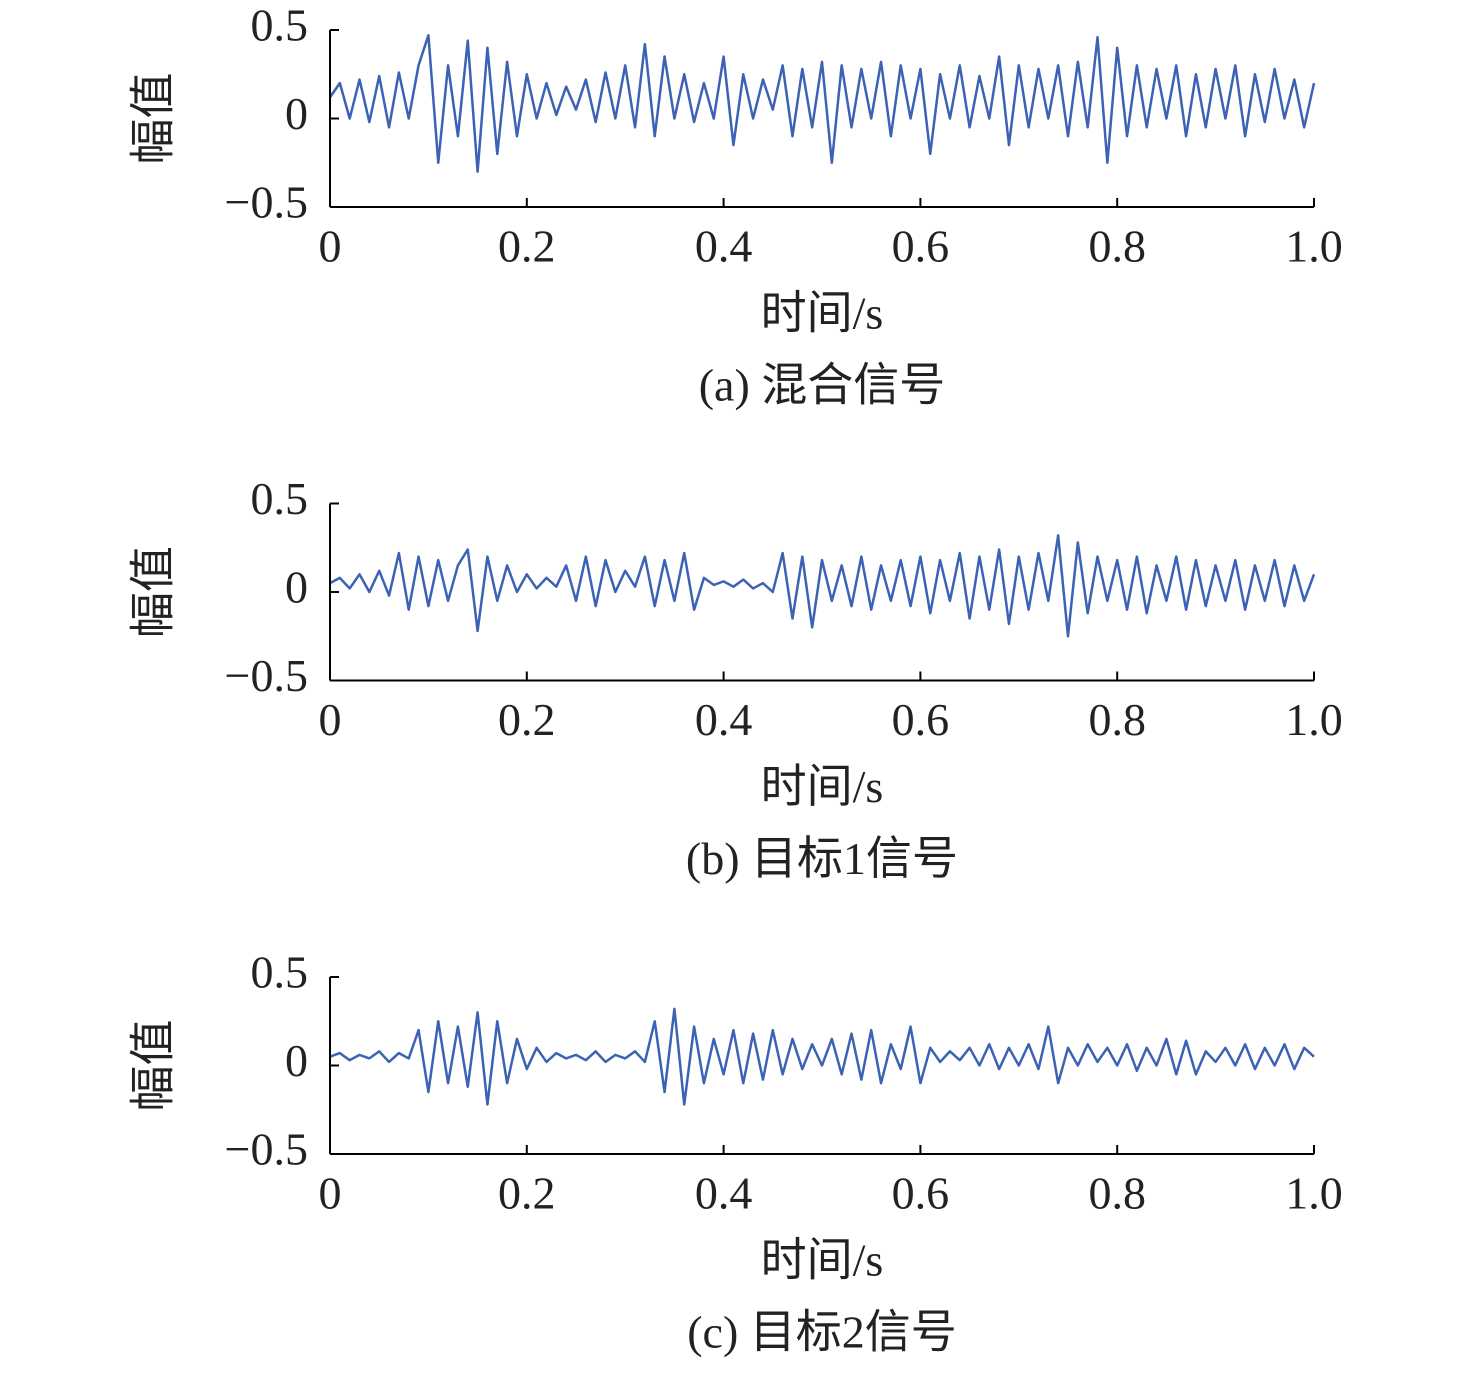 This screenshot has height=1374, width=1476. Describe the element at coordinates (822, 858) in the screenshot. I see `caption: (b) 目标1信号` at that location.